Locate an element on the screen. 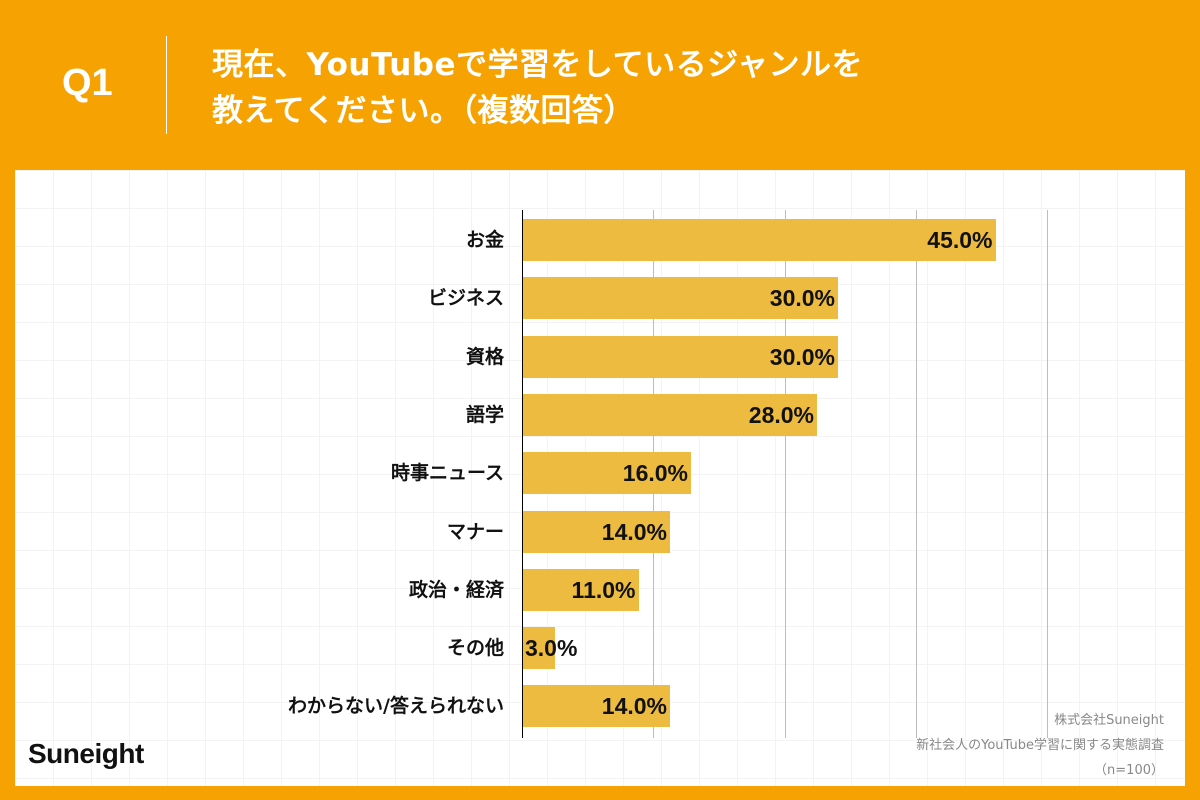 The height and width of the screenshot is (800, 1200). title-line-1: 現在、YouTubeで学習をしているジャンルを is located at coordinates (538, 65).